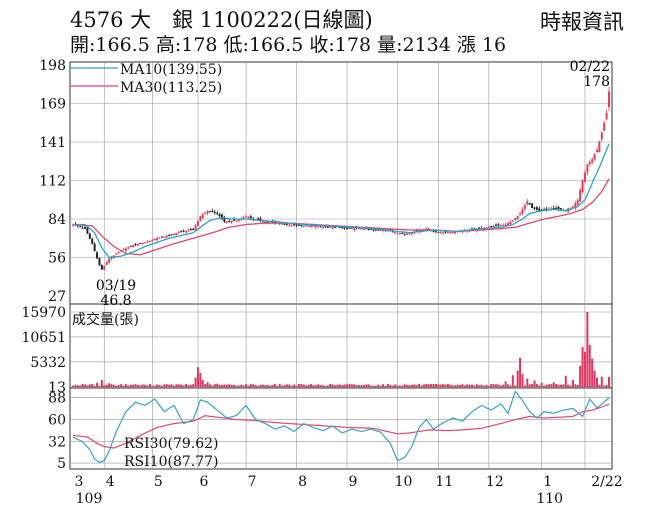 This screenshot has width=656, height=525. What do you see at coordinates (57, 421) in the screenshot?
I see `rsi-tick-label: 60` at bounding box center [57, 421].